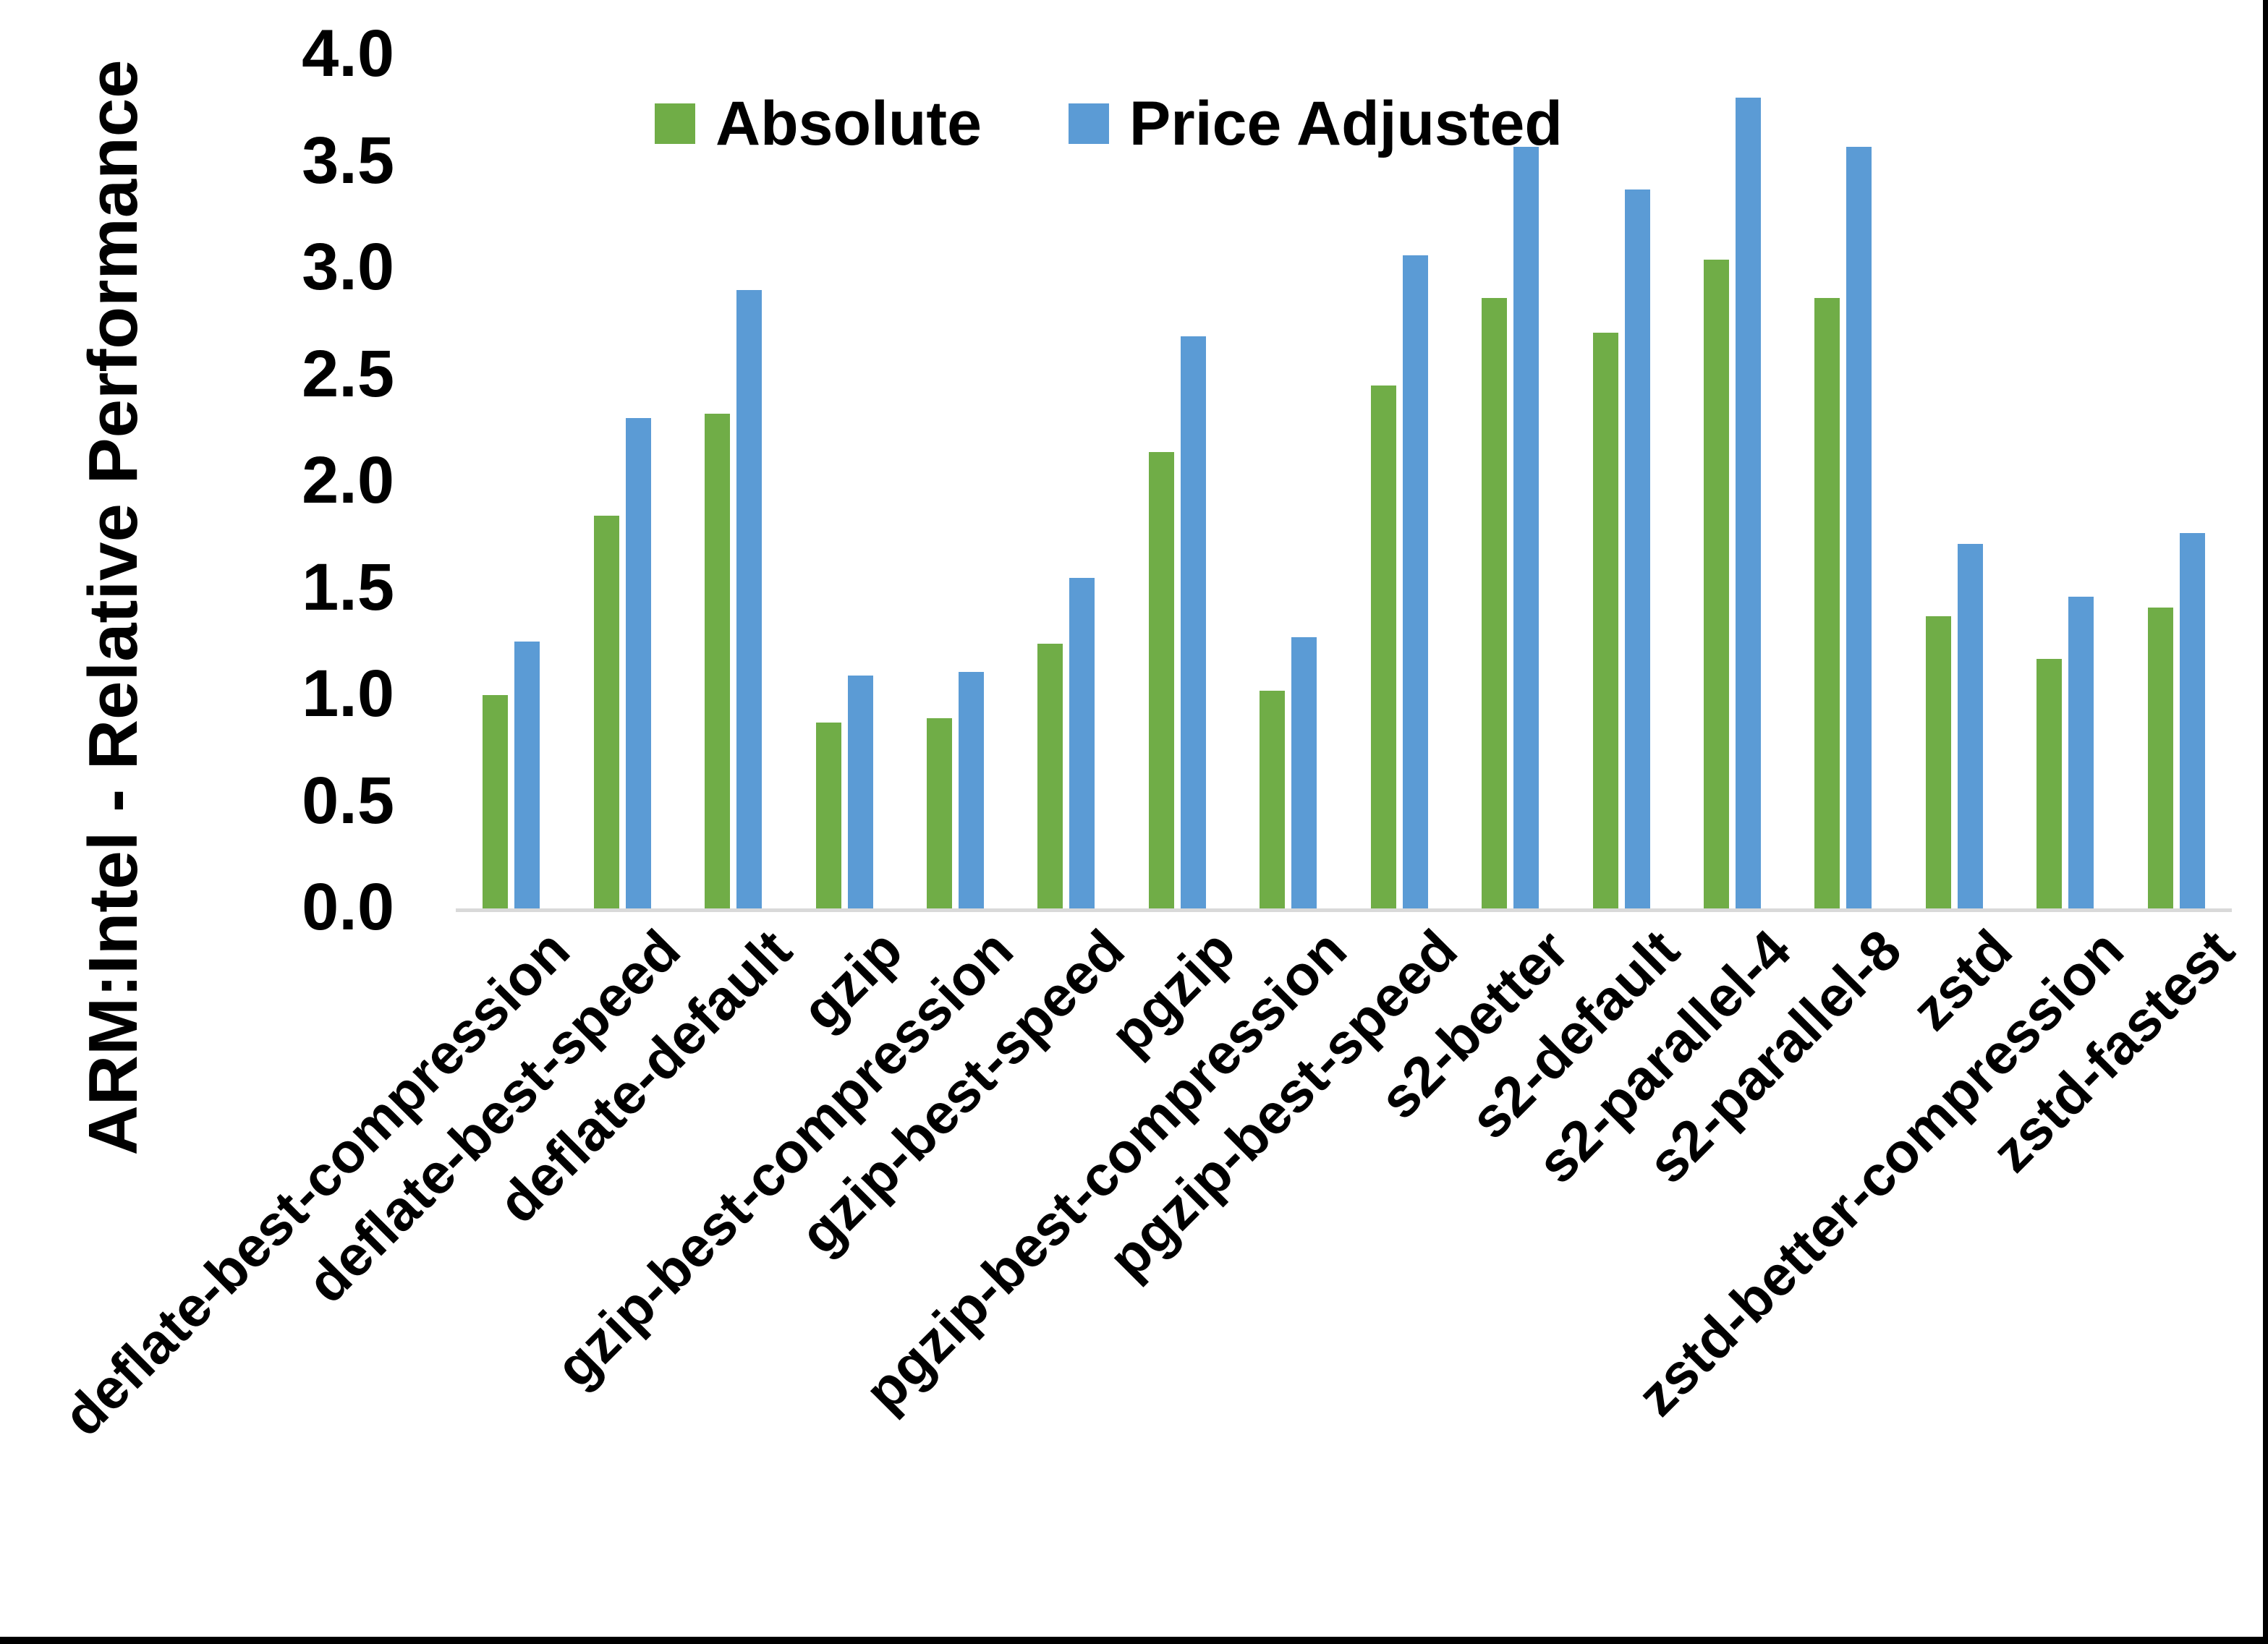  I want to click on y-tick-label: 1.0, so click(348, 694).